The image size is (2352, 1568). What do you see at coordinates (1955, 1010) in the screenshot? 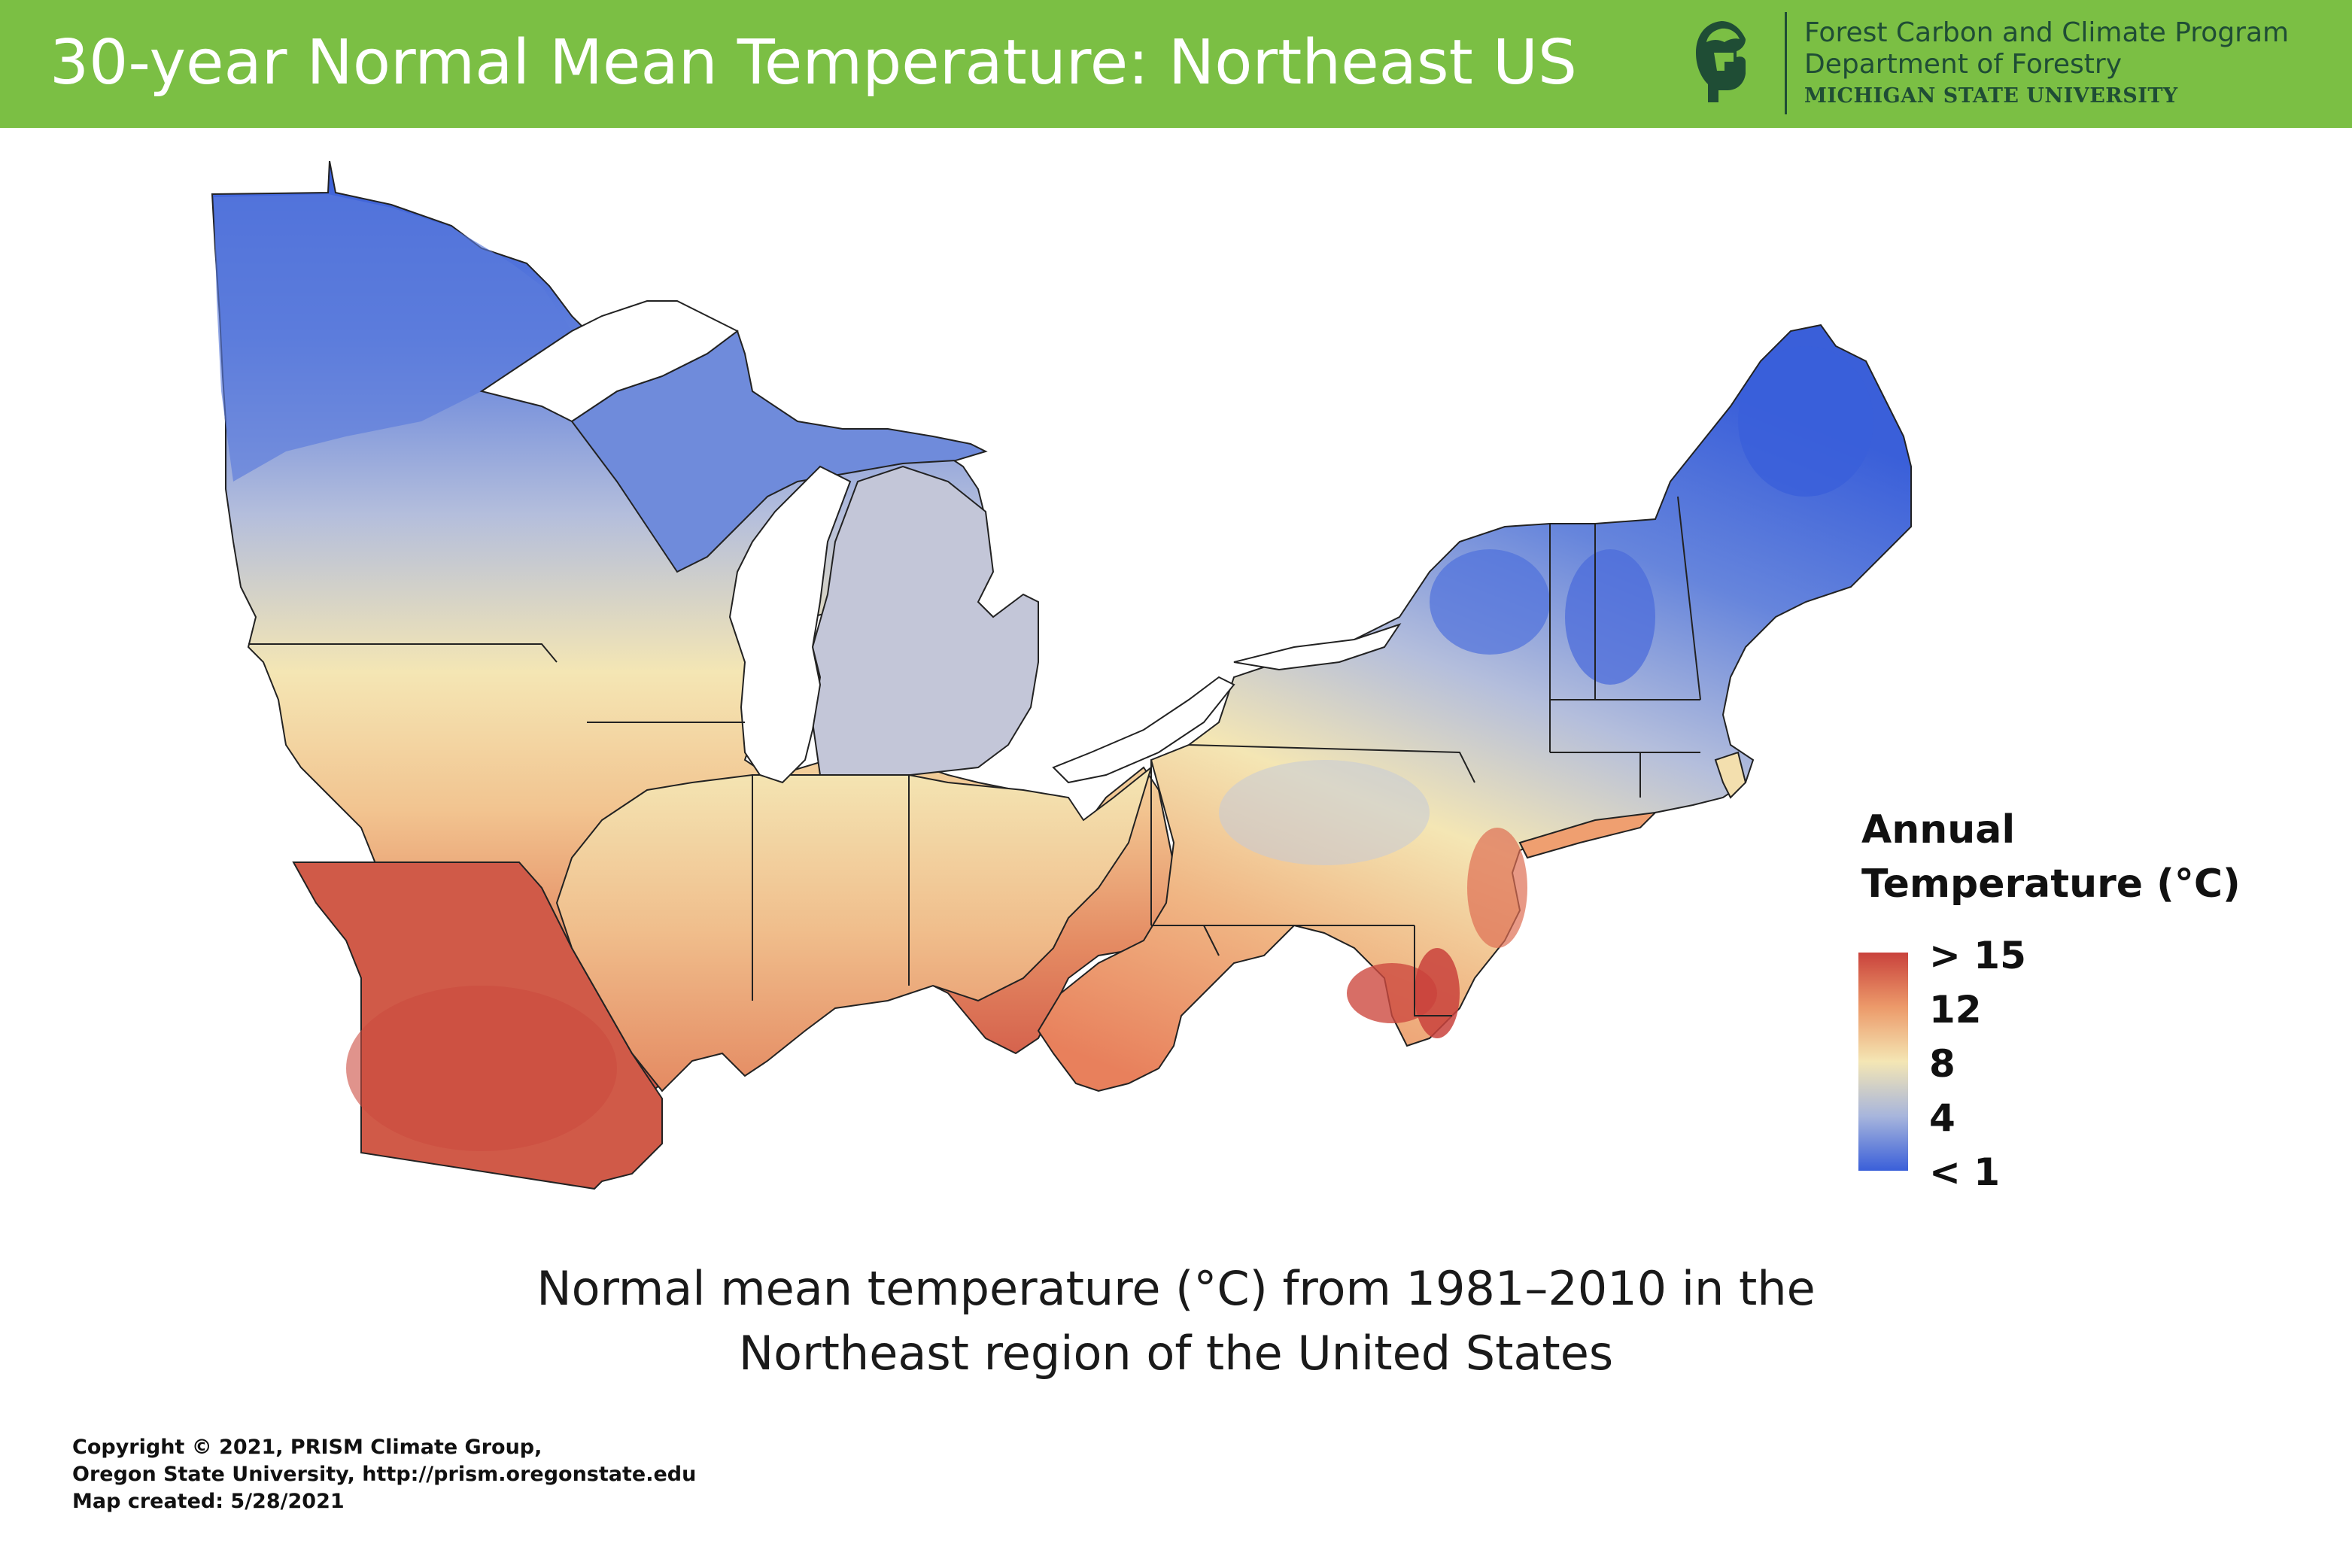
I see `legend-label-12: 12` at bounding box center [1955, 1010].